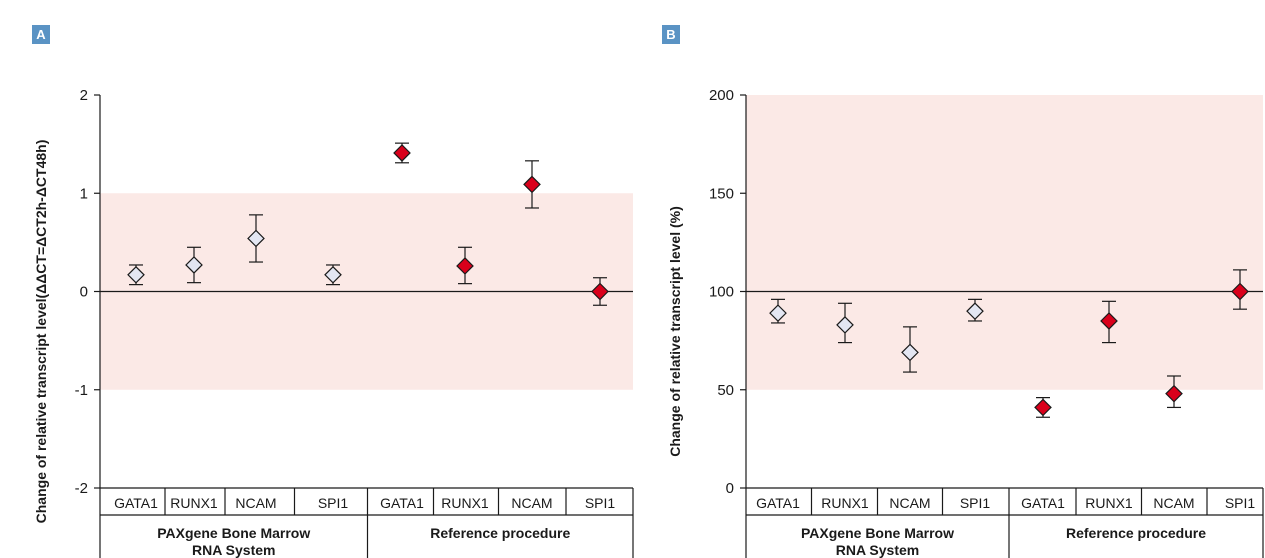 This screenshot has width=1265, height=558. Describe the element at coordinates (84, 193) in the screenshot. I see `y-tick-label: 1` at that location.